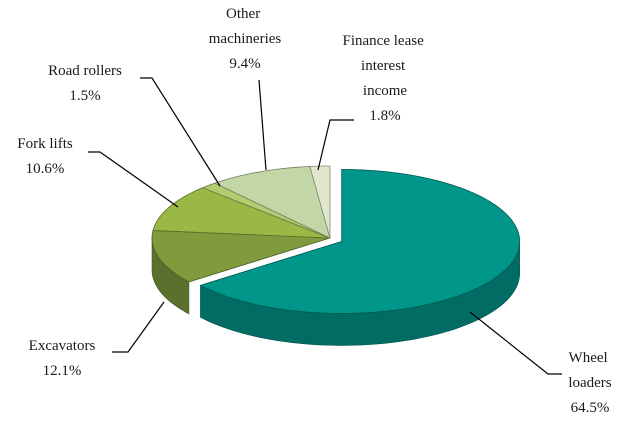  Describe the element at coordinates (45, 169) in the screenshot. I see `value-label: 10.6%` at that location.